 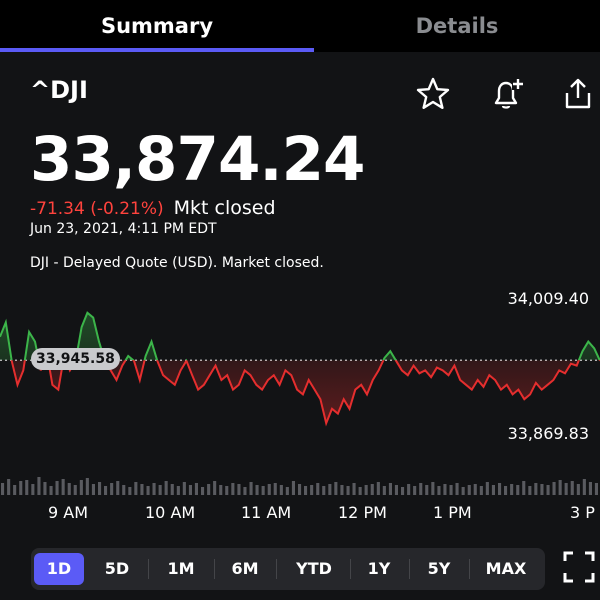 I want to click on range-6m-button: 6M, so click(x=245, y=568).